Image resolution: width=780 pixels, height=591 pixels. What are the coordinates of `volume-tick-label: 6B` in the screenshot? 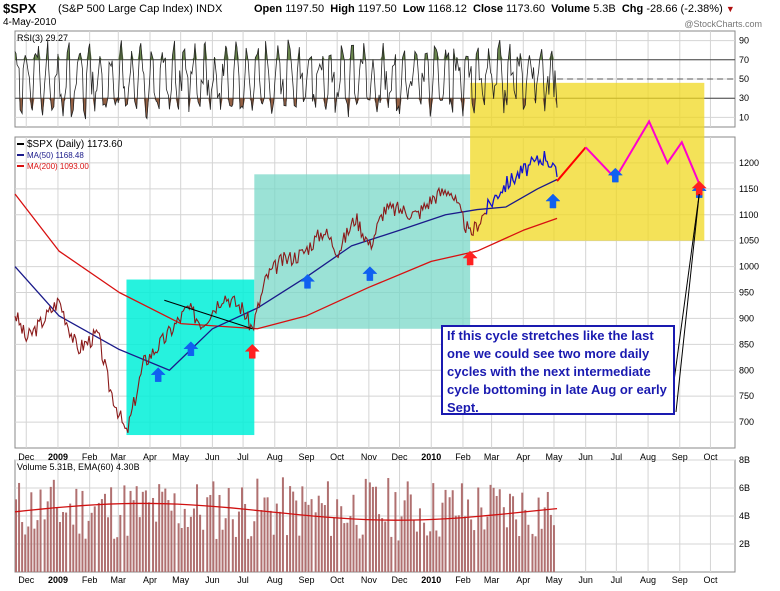 It's located at (744, 488).